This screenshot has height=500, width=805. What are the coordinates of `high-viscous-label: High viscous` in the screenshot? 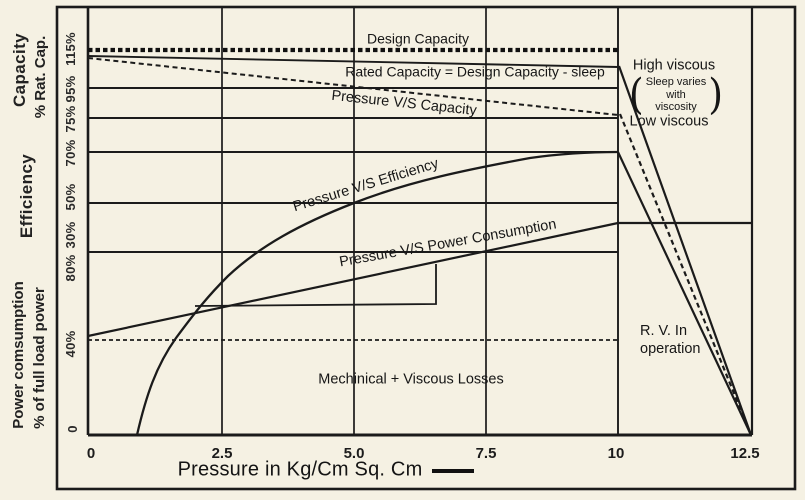 It's located at (674, 65).